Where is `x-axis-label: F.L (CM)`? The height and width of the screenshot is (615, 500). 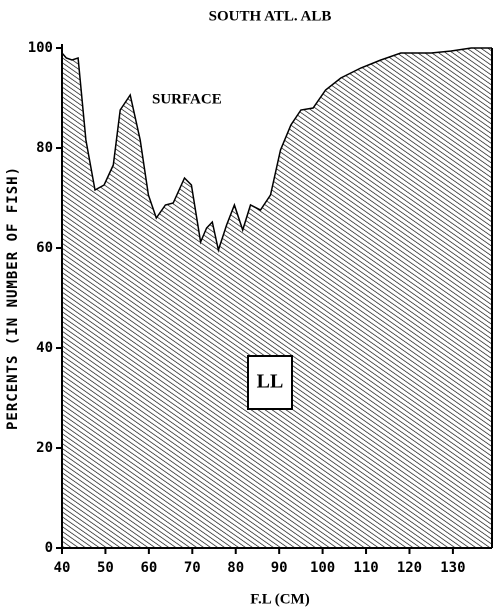 x-axis-label: F.L (CM) is located at coordinates (279, 599).